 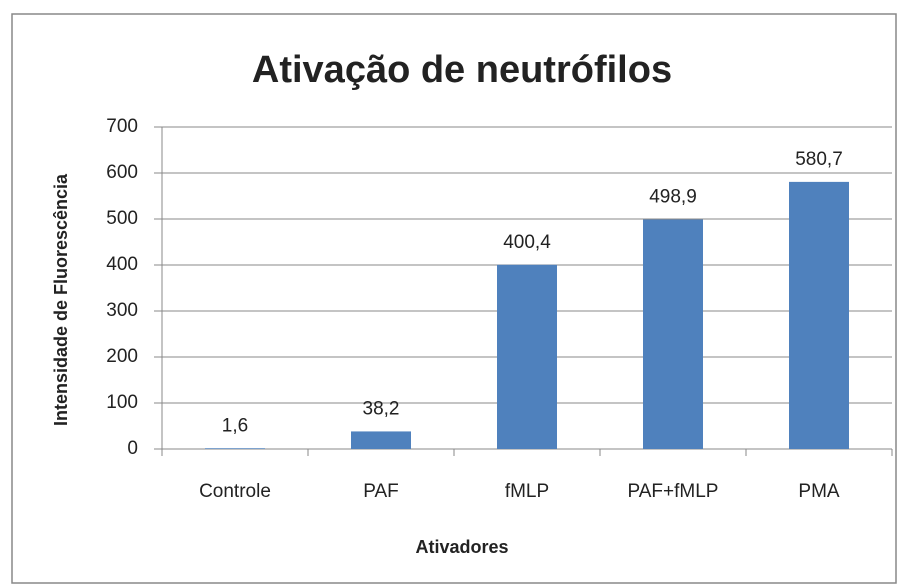 I want to click on y-tick-label: 500, so click(x=122, y=218).